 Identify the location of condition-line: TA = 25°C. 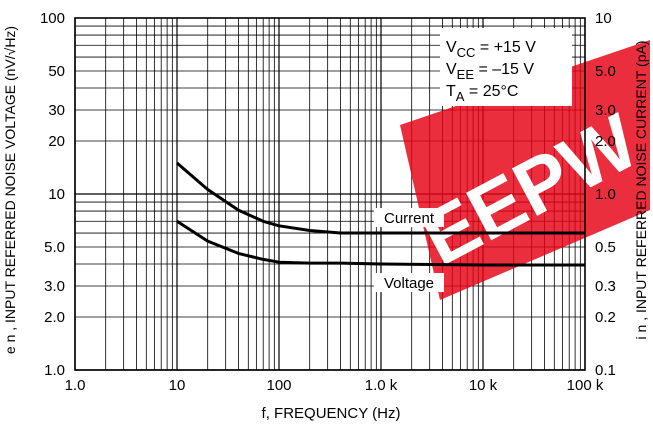
(482, 93).